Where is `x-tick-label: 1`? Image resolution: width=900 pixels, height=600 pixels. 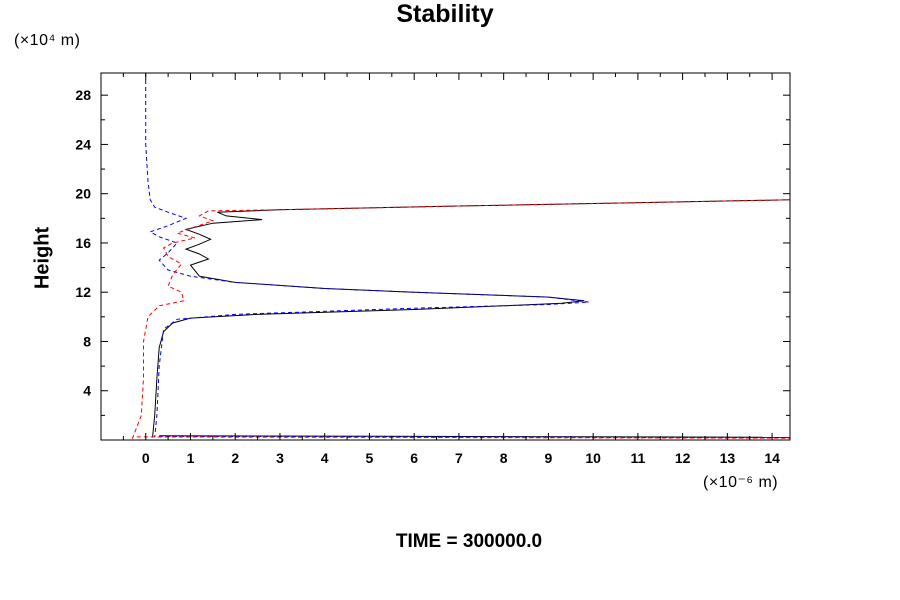
x-tick-label: 1 is located at coordinates (191, 458).